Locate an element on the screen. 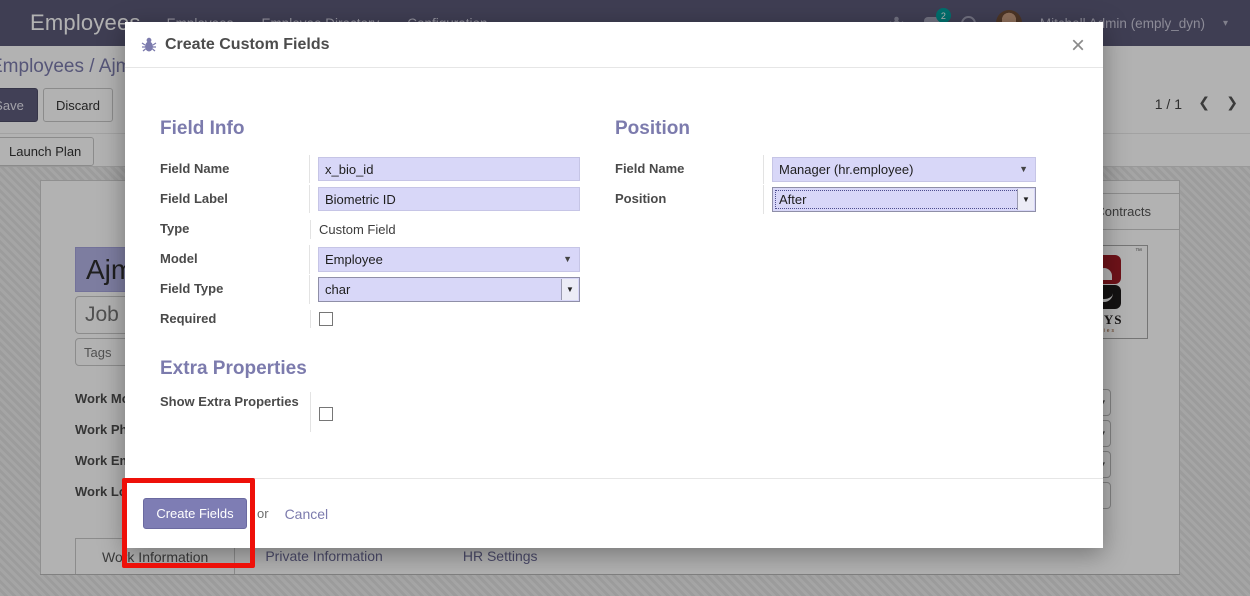  position-field-name-dropdown: Manager (hr.employee) ▼ is located at coordinates (904, 169).